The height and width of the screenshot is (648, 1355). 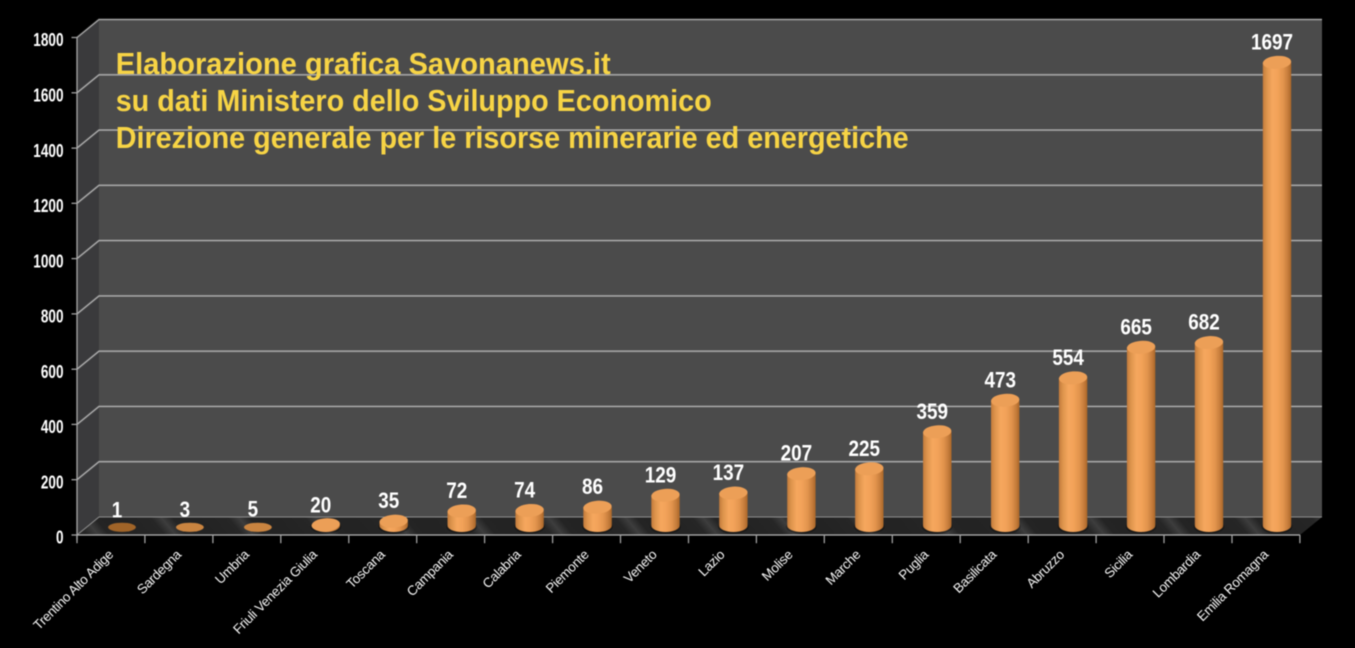 I want to click on svg-text: 20, so click(x=320, y=504).